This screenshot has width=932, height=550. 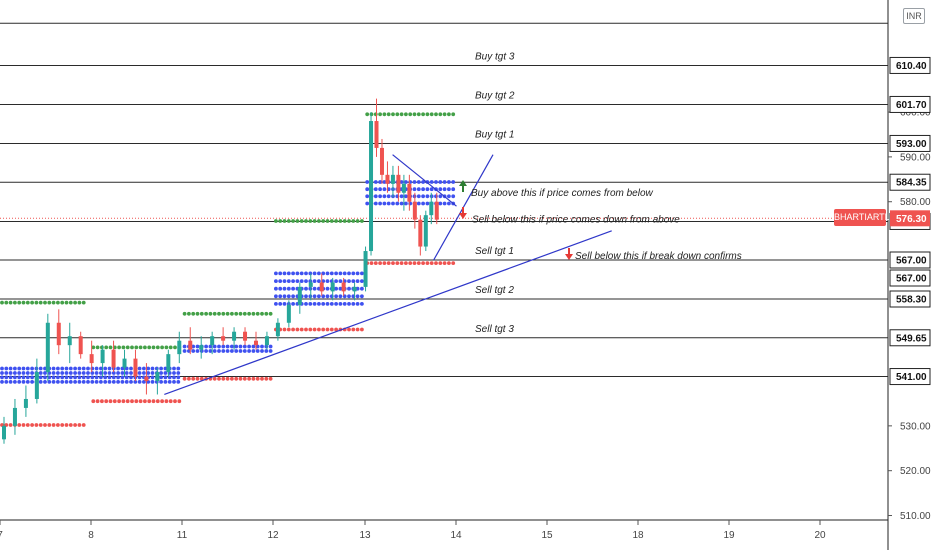 I want to click on x-tick-label: 14, so click(x=456, y=535).